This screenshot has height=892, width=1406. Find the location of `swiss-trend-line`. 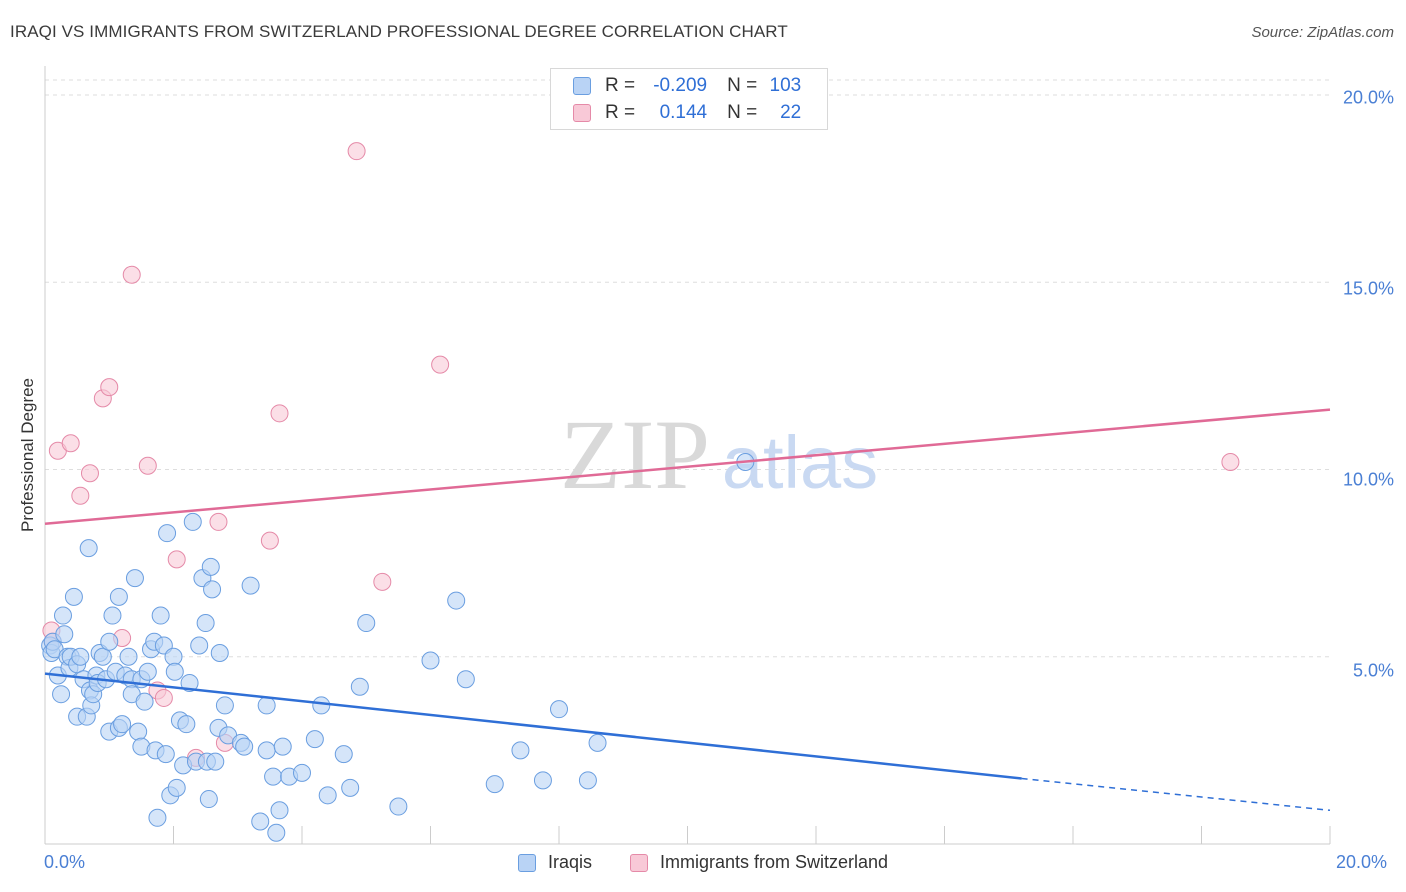

swiss-trend-line is located at coordinates (687, 467).